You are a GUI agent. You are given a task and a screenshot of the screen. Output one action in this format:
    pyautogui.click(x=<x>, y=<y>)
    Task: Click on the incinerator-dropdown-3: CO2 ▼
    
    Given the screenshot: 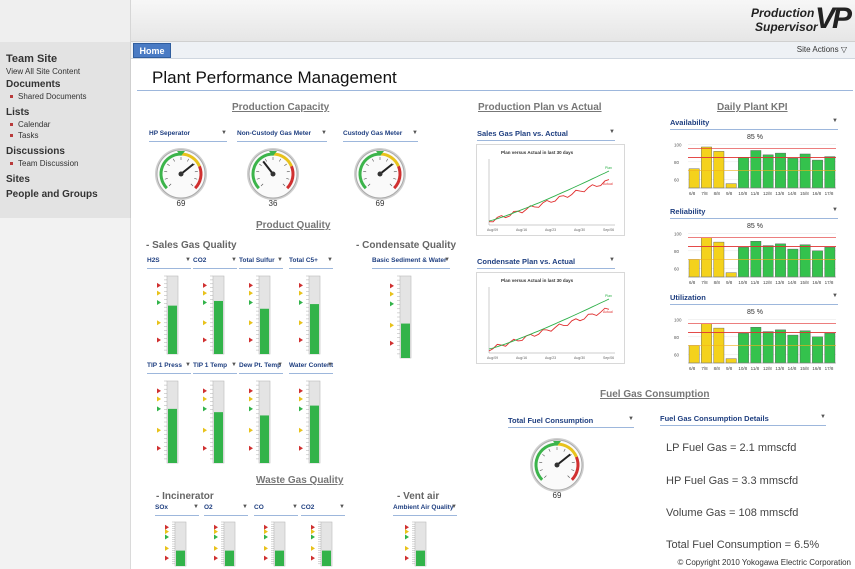 What is the action you would take?
    pyautogui.click(x=323, y=510)
    